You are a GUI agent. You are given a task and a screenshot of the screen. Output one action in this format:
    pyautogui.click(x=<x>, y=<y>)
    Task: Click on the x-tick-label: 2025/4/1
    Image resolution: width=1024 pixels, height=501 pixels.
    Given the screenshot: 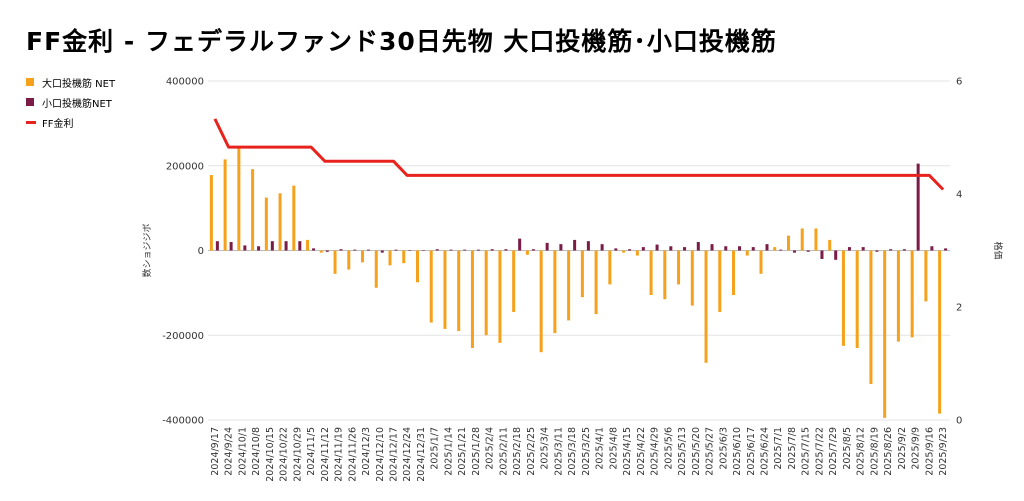 What is the action you would take?
    pyautogui.click(x=600, y=448)
    